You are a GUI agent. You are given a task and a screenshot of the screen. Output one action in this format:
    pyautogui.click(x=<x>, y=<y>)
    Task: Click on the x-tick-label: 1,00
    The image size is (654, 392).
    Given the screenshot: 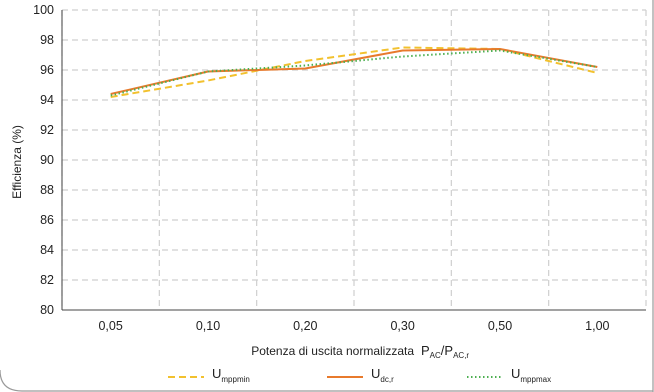 What is the action you would take?
    pyautogui.click(x=597, y=326)
    